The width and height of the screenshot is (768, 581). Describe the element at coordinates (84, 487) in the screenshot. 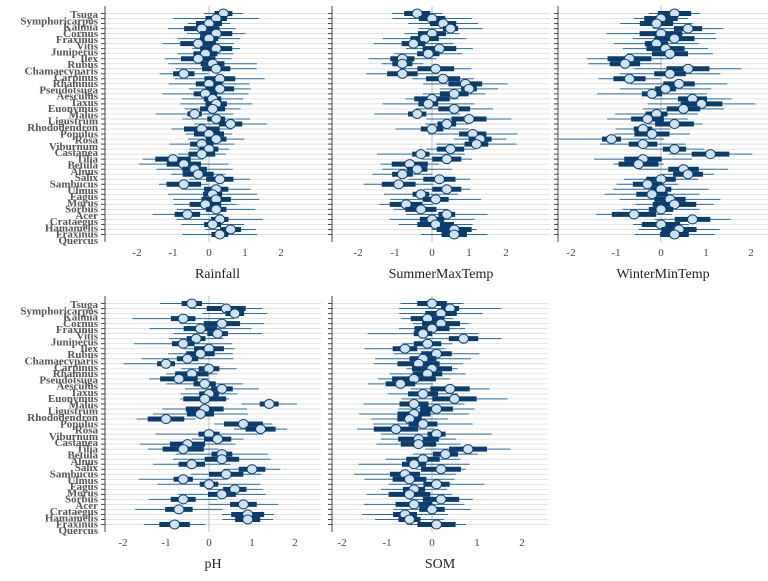

I see `genus-label: Fagus` at that location.